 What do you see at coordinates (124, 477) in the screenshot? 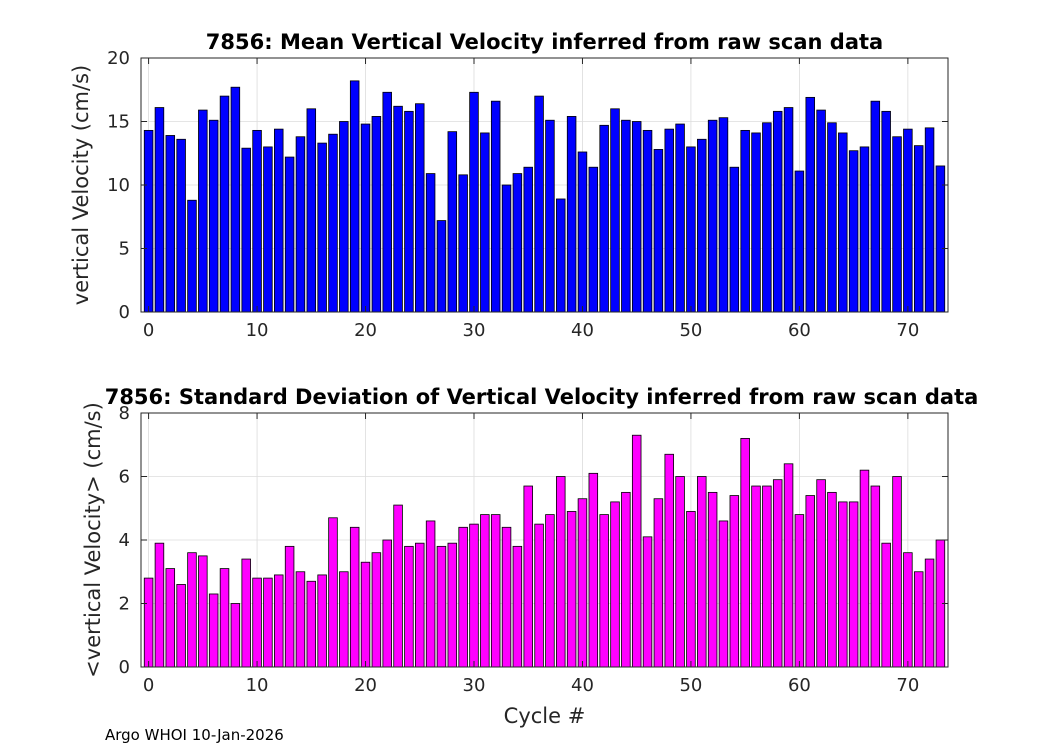
I see `y-tick-label: 6` at bounding box center [124, 477].